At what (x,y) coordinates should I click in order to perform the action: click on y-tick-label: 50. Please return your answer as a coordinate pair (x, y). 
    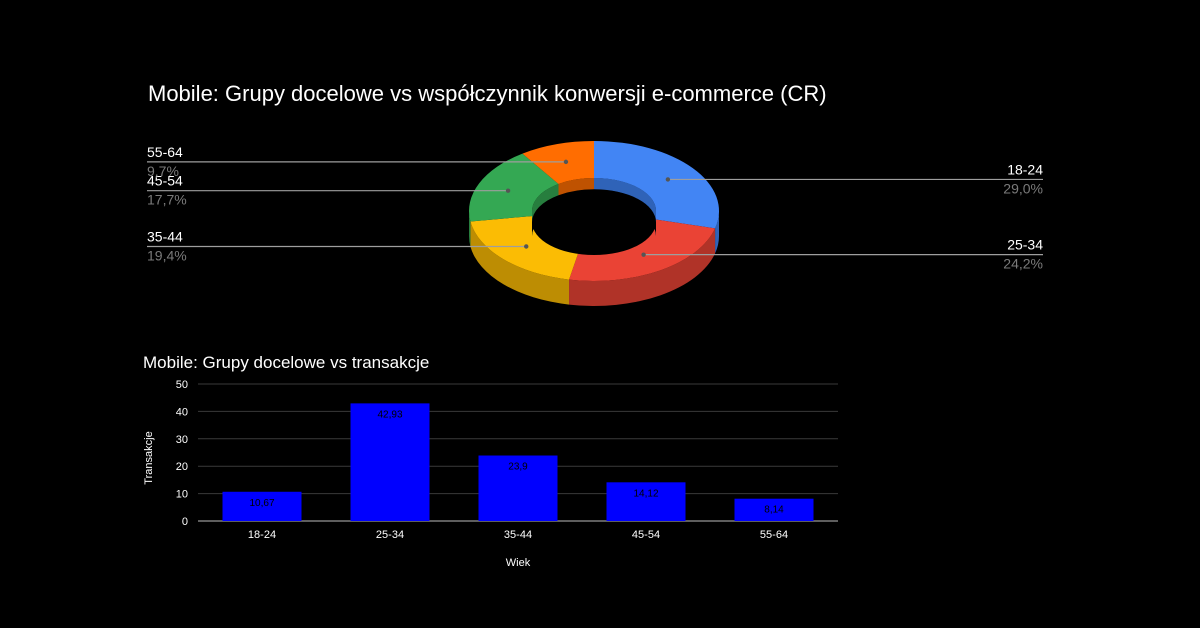
    Looking at the image, I should click on (182, 385).